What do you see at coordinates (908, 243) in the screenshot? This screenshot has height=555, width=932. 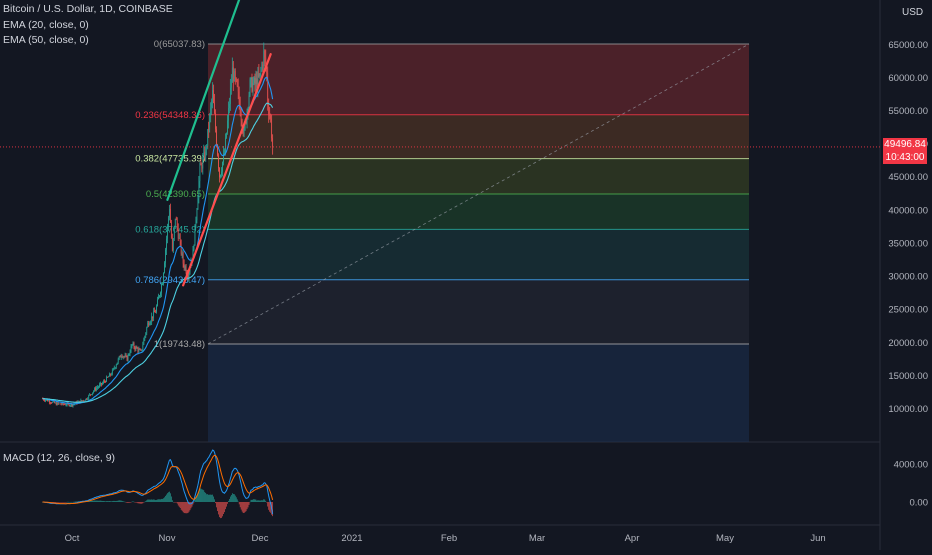 I see `price-tick-label: 35000.00` at bounding box center [908, 243].